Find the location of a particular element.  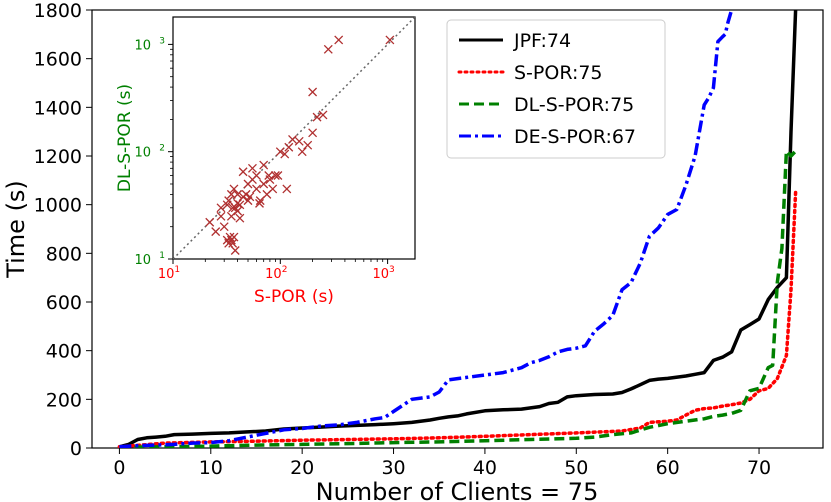

inset-y-tick-exp: 2 is located at coordinates (162, 149).